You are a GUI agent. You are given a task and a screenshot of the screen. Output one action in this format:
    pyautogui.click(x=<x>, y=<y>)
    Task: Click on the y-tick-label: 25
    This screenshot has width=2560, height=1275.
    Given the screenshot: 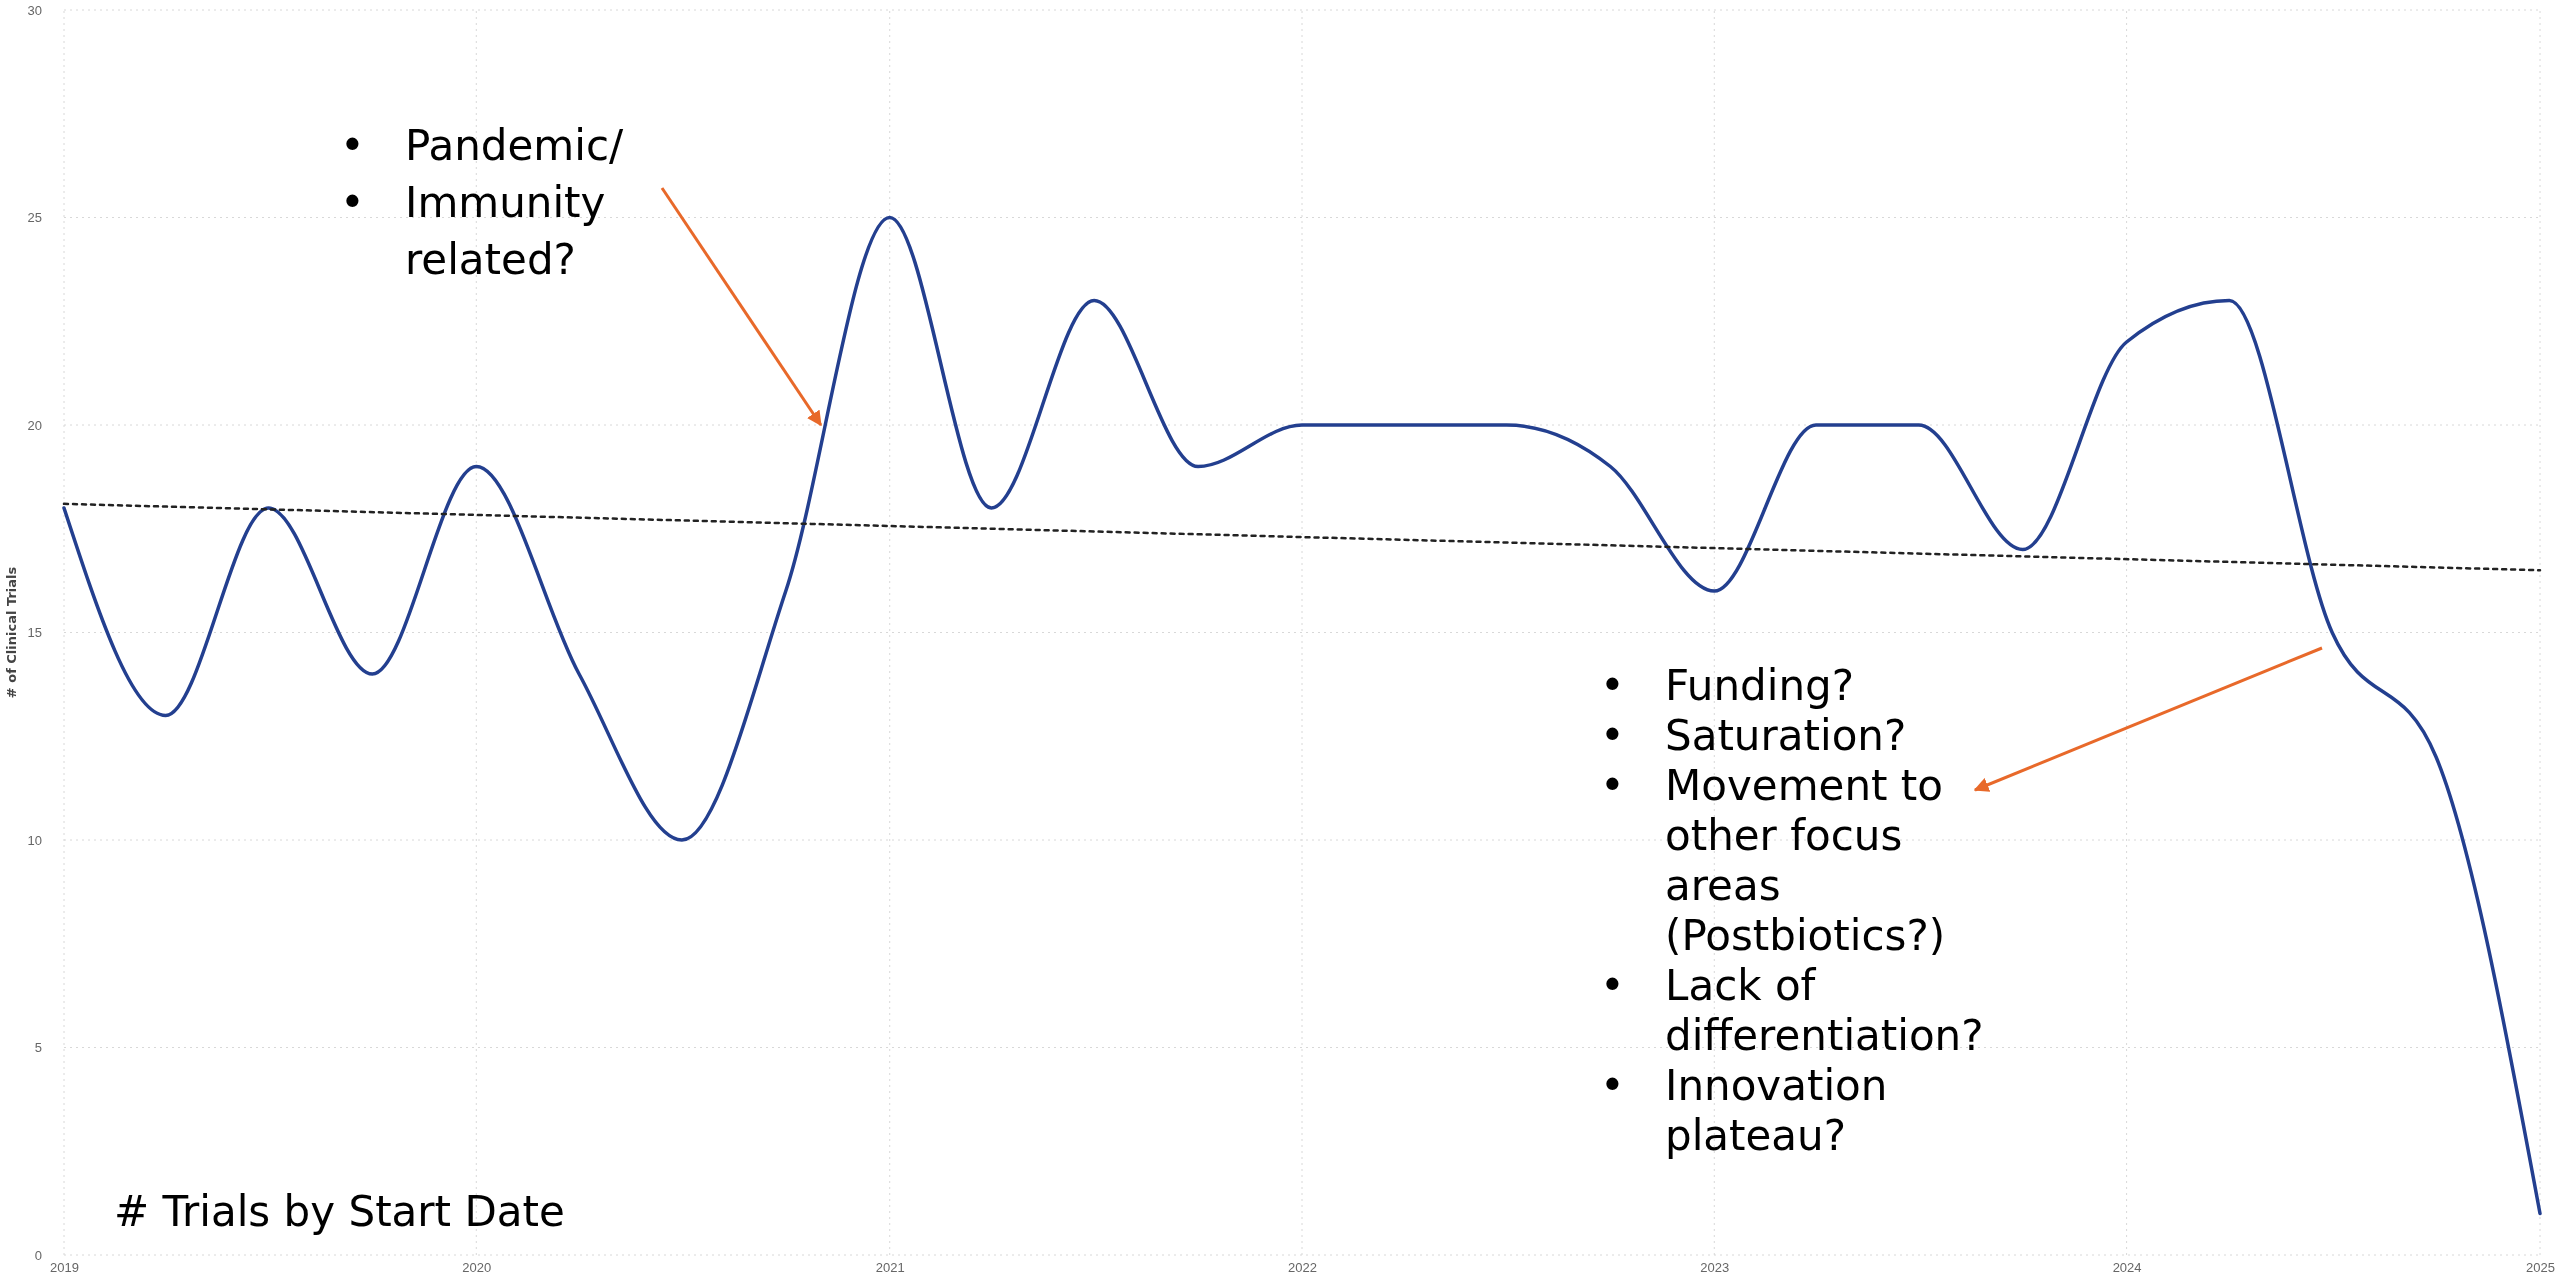 What is the action you would take?
    pyautogui.click(x=34, y=218)
    